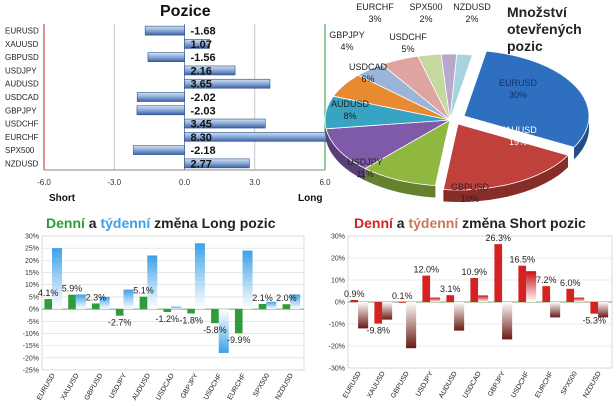 This screenshot has height=406, width=616. What do you see at coordinates (72, 289) in the screenshot?
I see `long-change-data-label: 5.9%` at bounding box center [72, 289].